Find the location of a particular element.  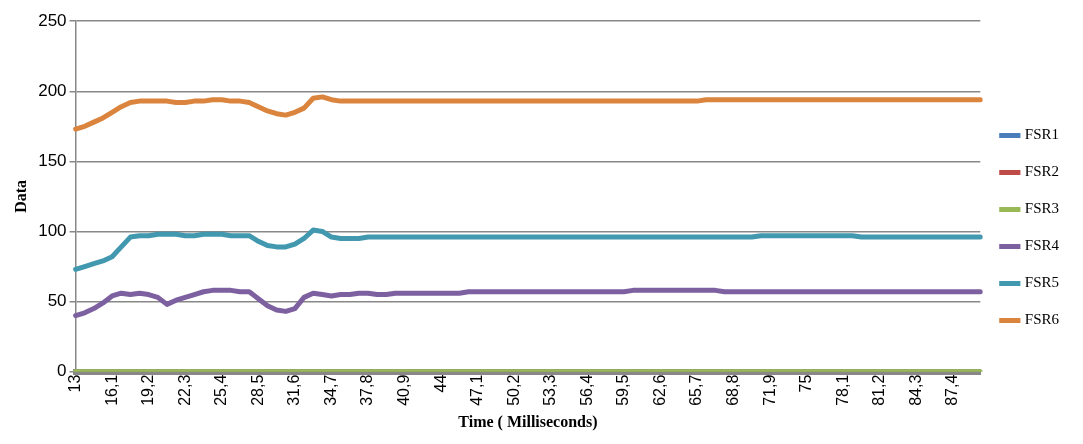

x-tick-label: 68,8 is located at coordinates (732, 390).